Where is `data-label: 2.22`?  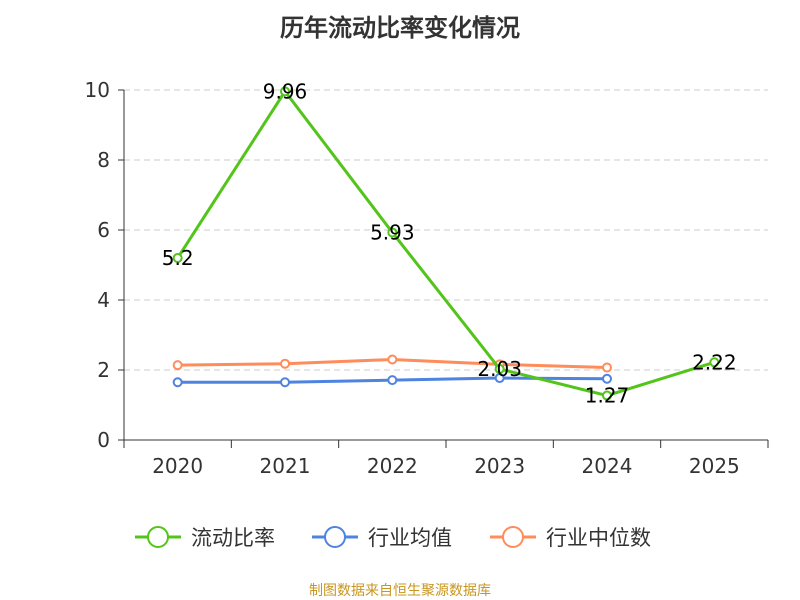
data-label: 2.22 is located at coordinates (714, 362).